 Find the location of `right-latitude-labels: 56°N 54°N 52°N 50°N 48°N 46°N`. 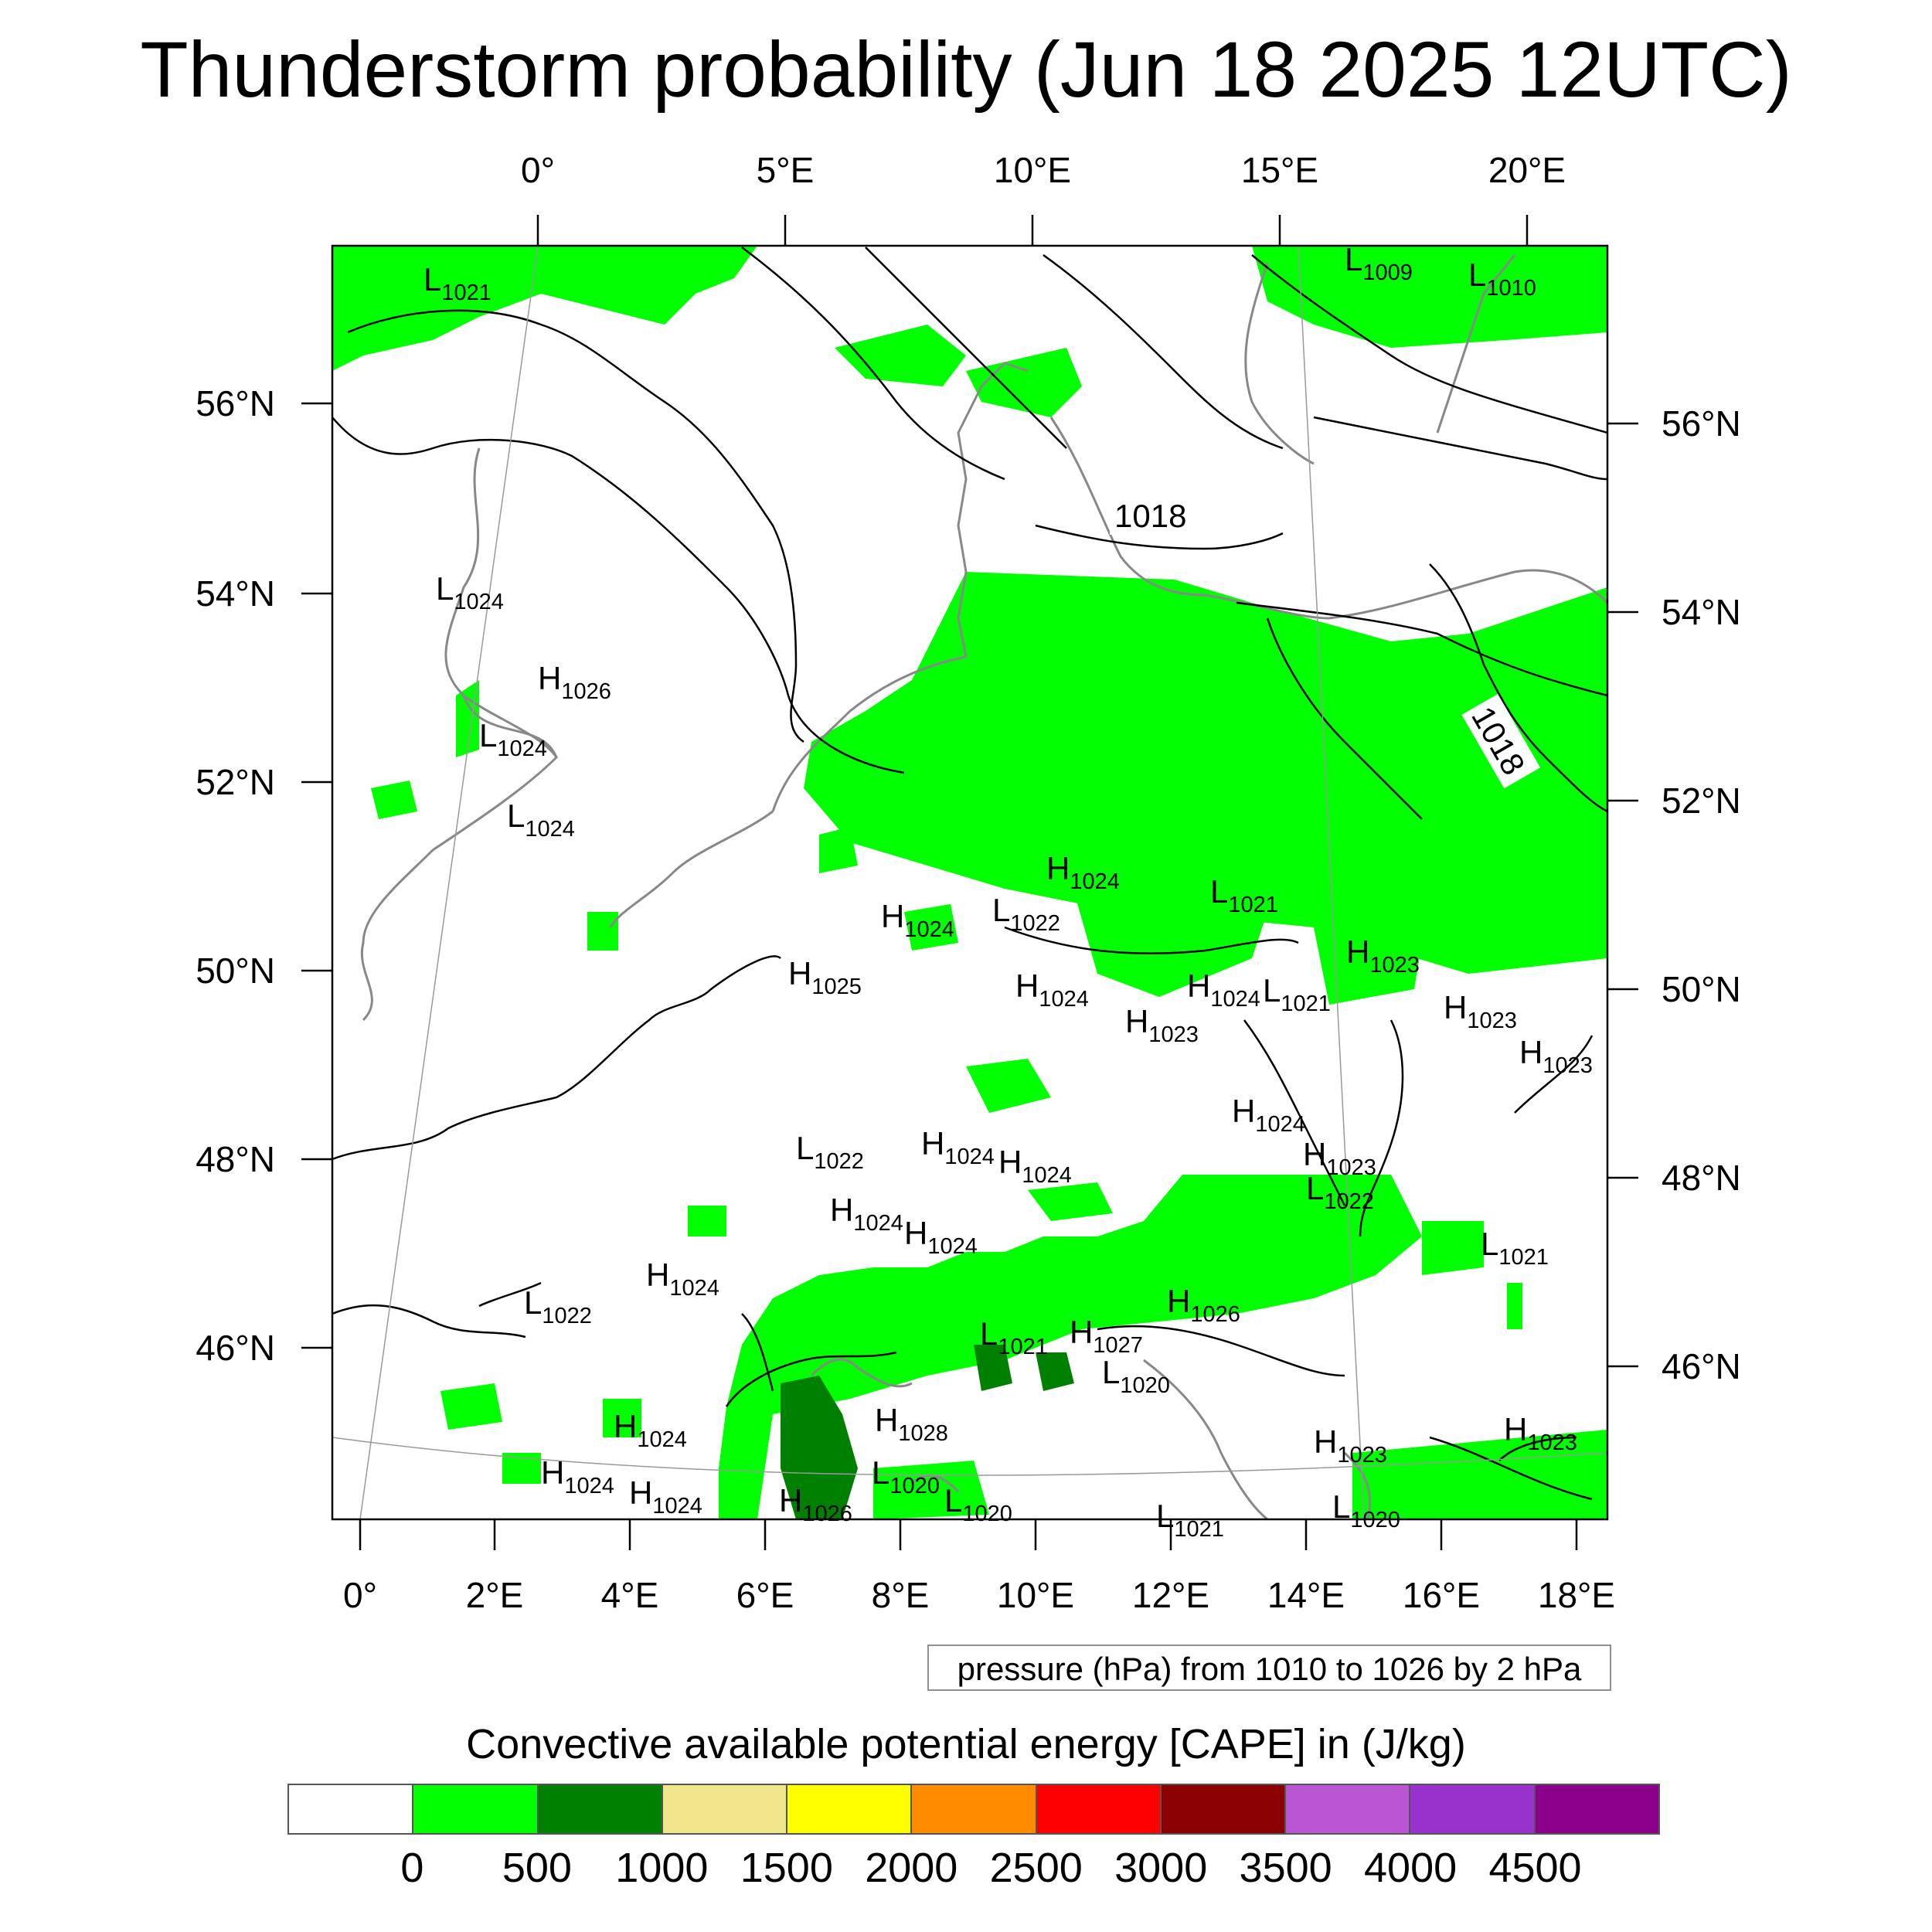

right-latitude-labels: 56°N 54°N 52°N 50°N 48°N 46°N is located at coordinates (1701, 894).